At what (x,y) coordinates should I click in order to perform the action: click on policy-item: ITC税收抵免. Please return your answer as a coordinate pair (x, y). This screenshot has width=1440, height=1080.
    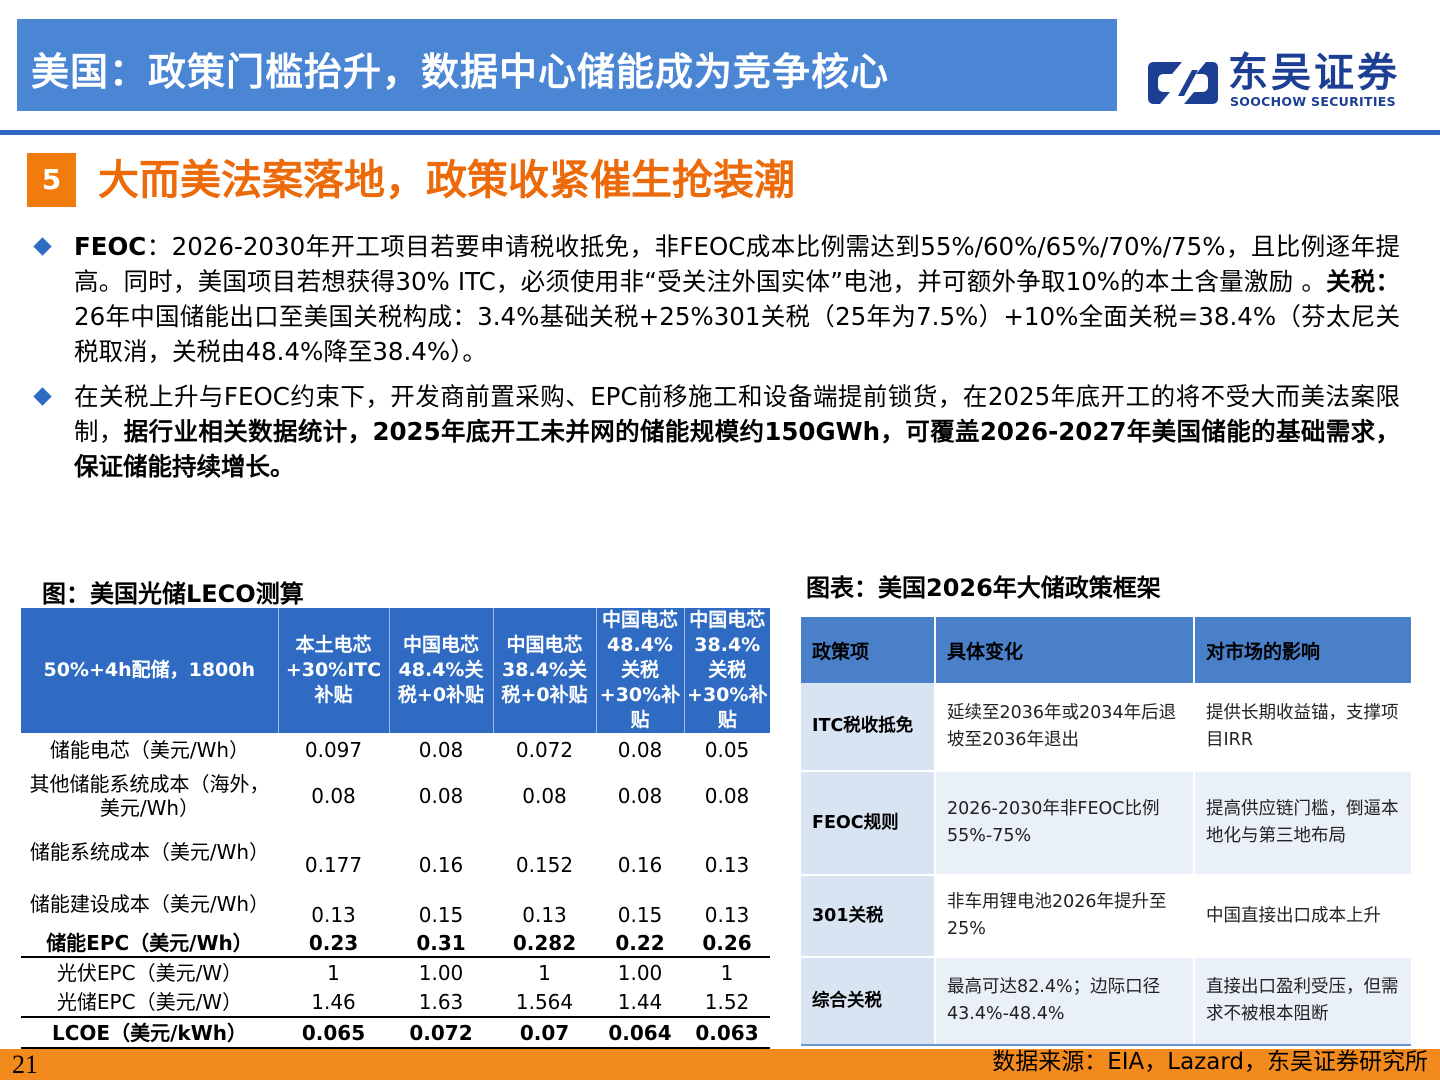
    Looking at the image, I should click on (868, 727).